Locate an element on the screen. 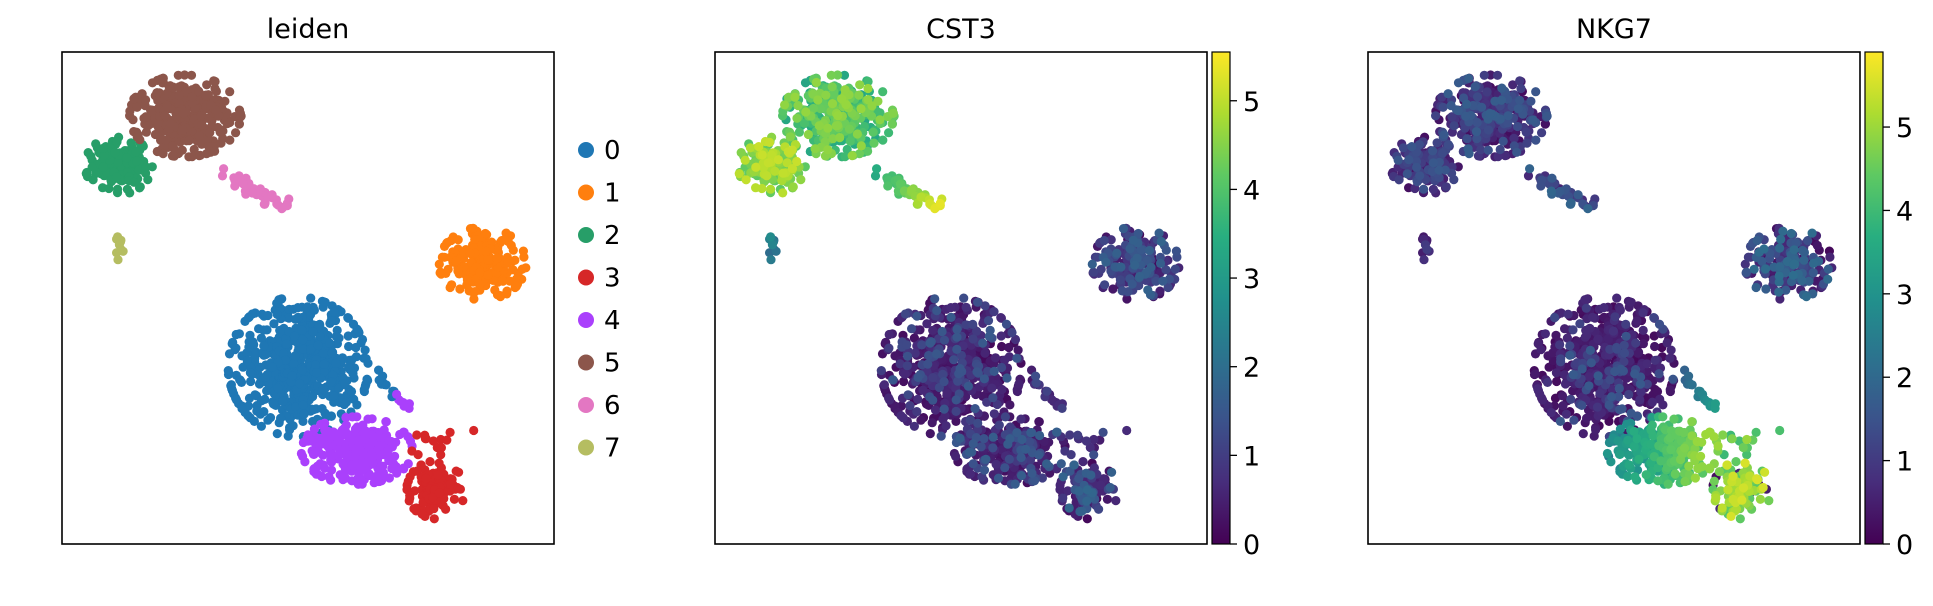  legend-label: 0 is located at coordinates (612, 151).